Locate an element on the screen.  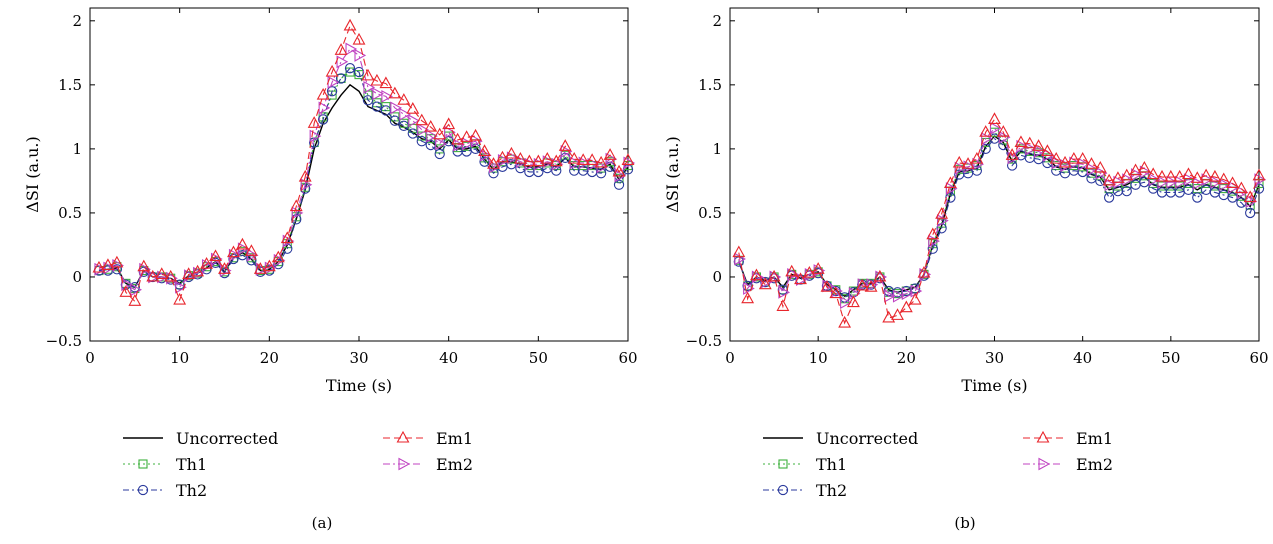
legend-label: Em1 is located at coordinates (1094, 438).